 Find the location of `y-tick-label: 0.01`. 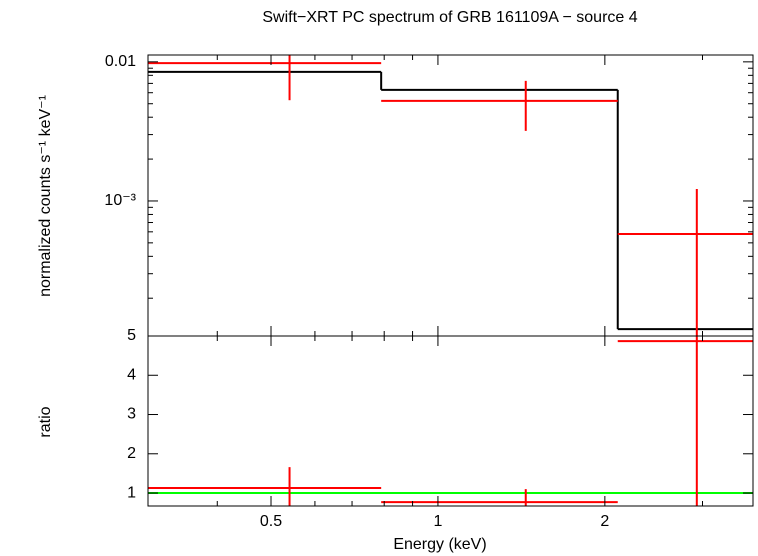

y-tick-label: 0.01 is located at coordinates (120, 61).